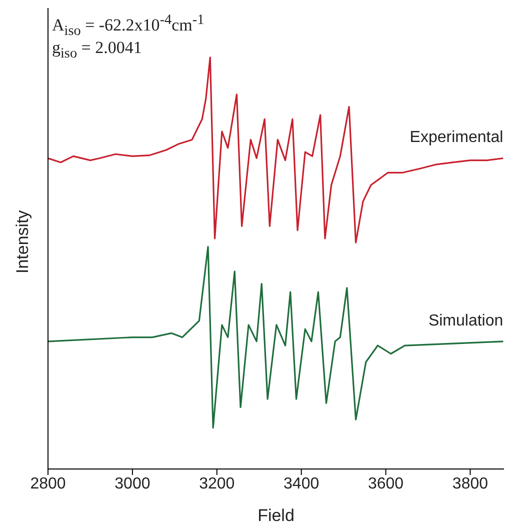 The image size is (506, 531). What do you see at coordinates (128, 26) in the screenshot?
I see `text: A$_{iso}$ = -62.2x10$^{-4}$cm$^{-1}$` at bounding box center [128, 26].